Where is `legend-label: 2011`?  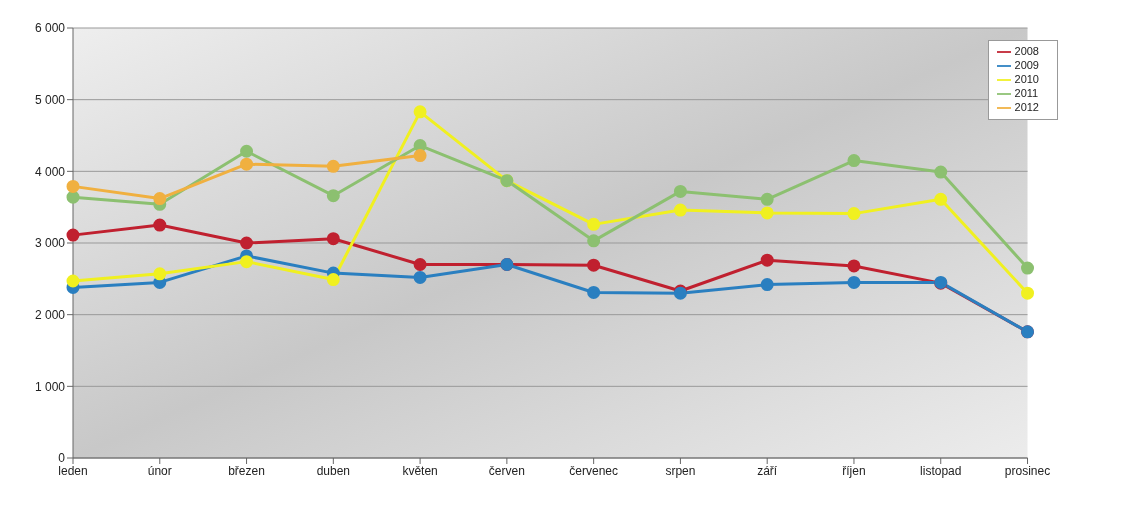
legend-label: 2011 is located at coordinates (1026, 93).